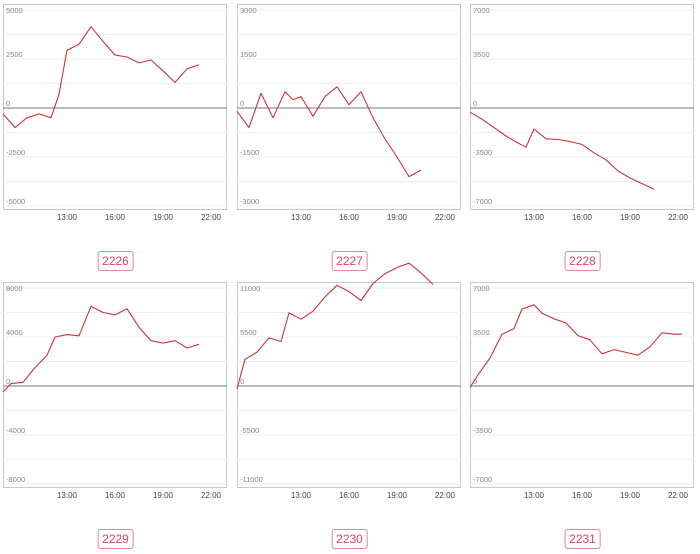 The image size is (700, 554). What do you see at coordinates (249, 152) in the screenshot?
I see `y-tick-label: -1500` at bounding box center [249, 152].